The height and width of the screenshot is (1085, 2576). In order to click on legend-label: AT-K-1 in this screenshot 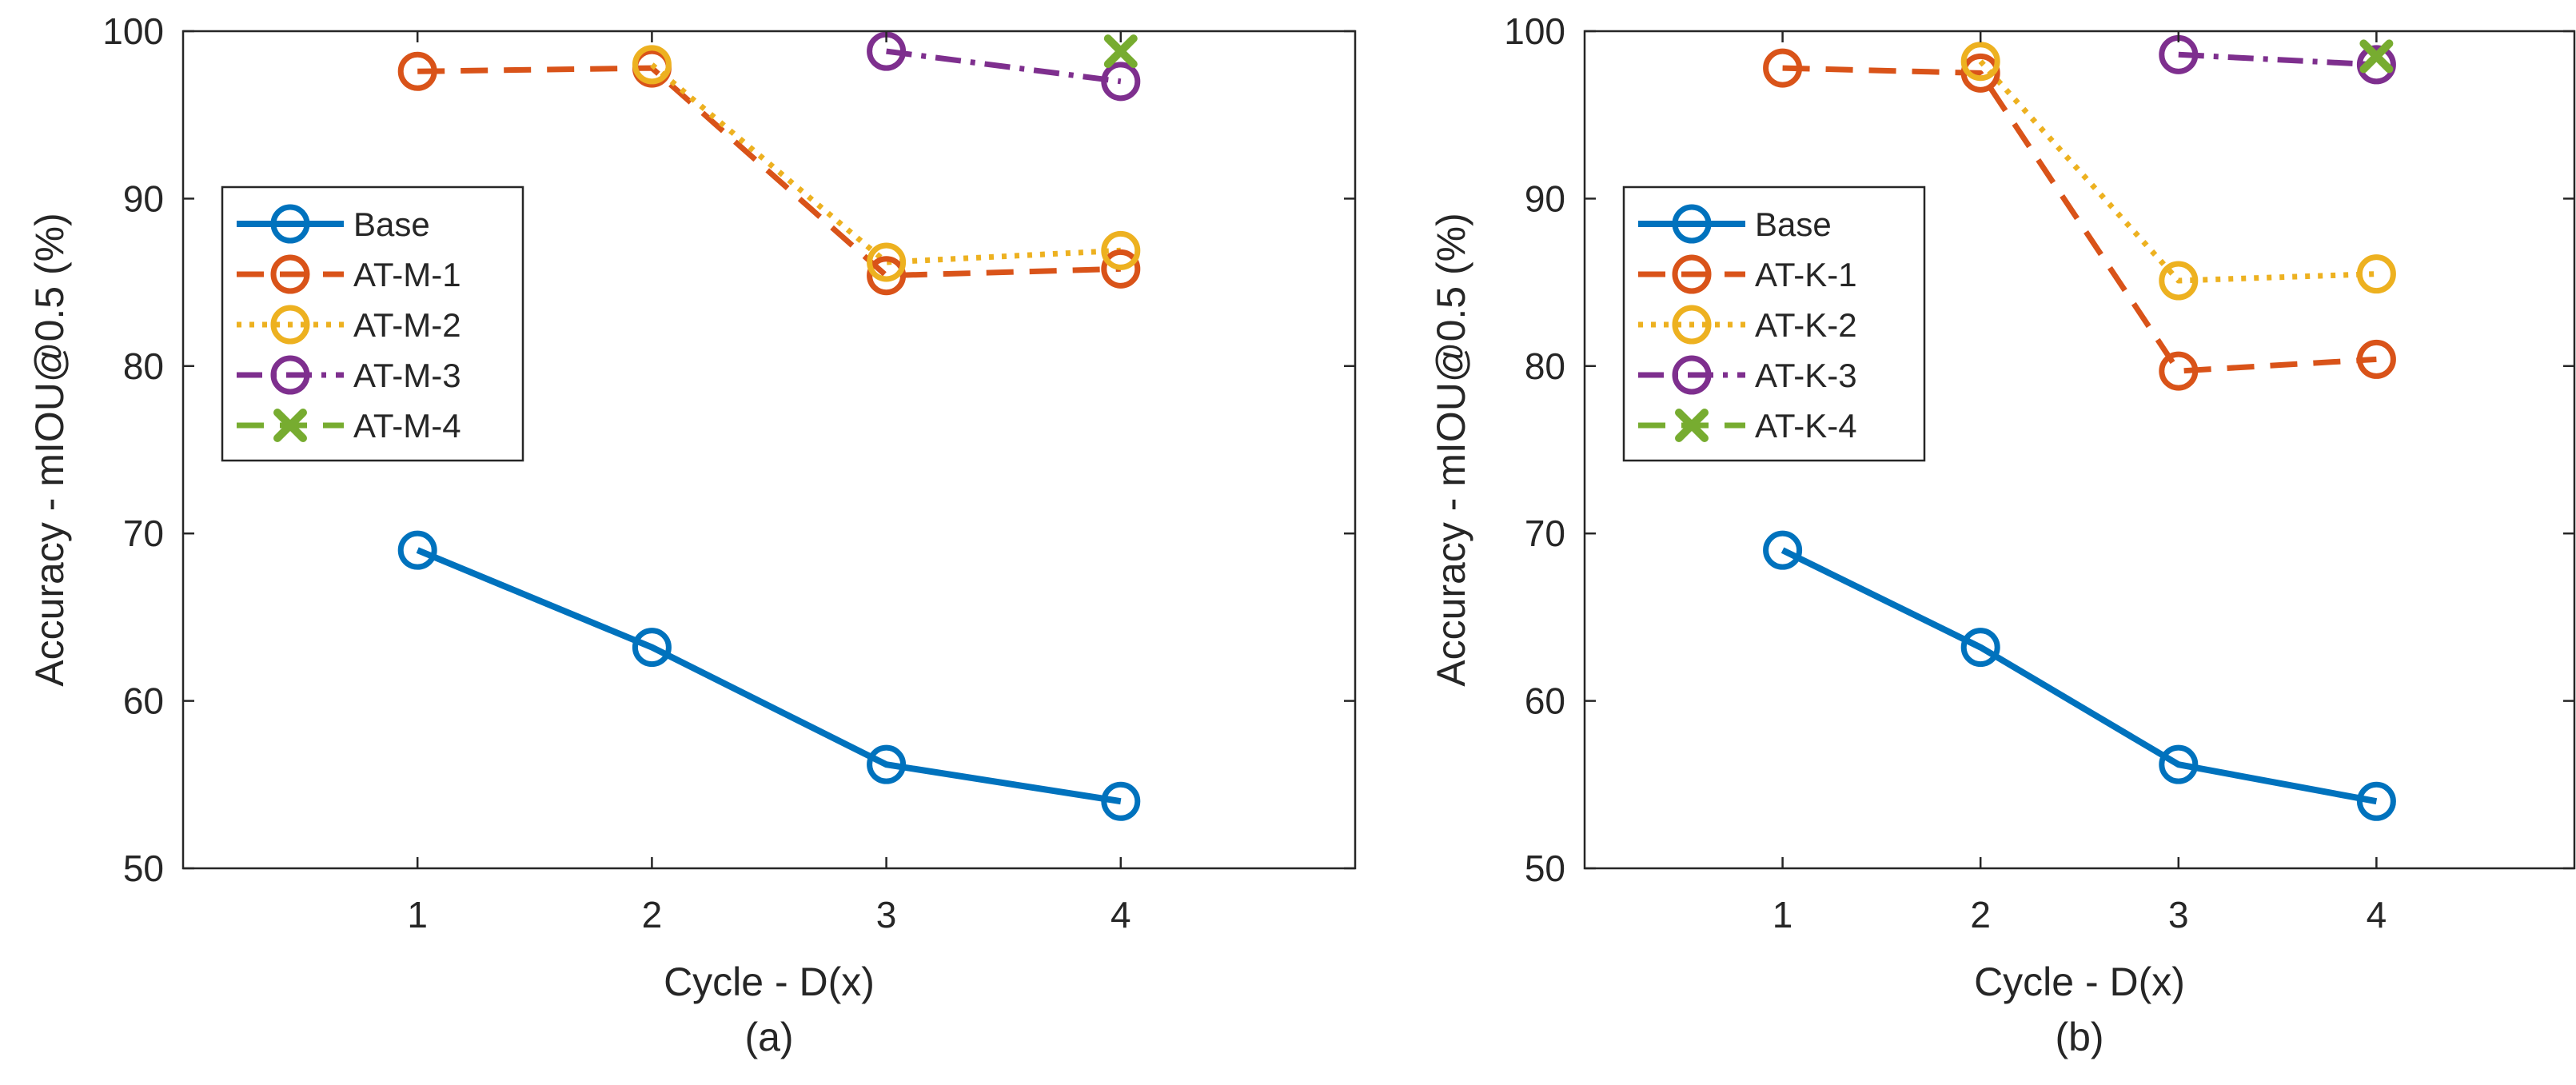, I will do `click(1806, 274)`.